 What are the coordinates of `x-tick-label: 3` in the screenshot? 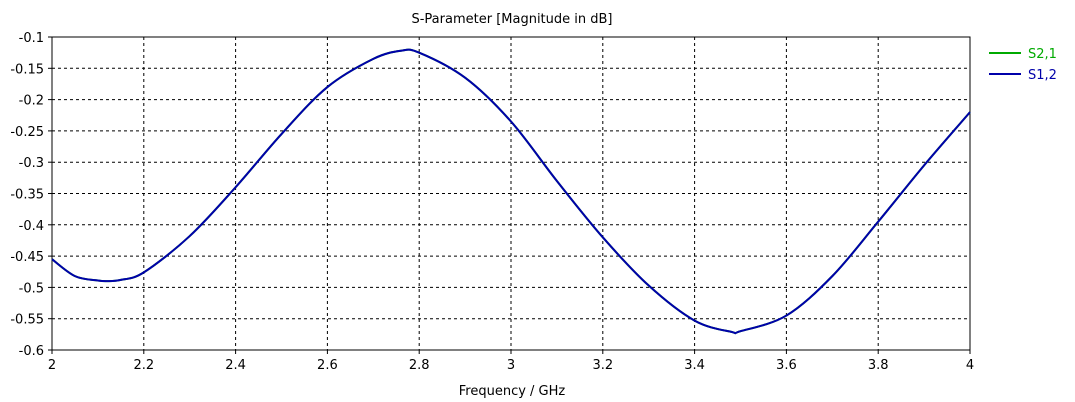 It's located at (511, 365).